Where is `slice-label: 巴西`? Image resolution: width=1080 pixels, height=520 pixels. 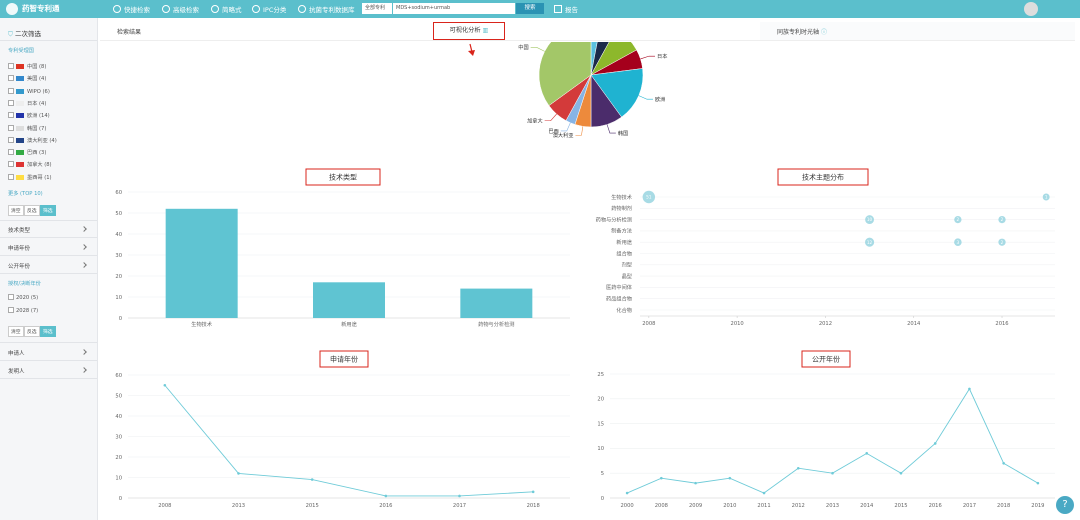 slice-label: 巴西 is located at coordinates (553, 131).